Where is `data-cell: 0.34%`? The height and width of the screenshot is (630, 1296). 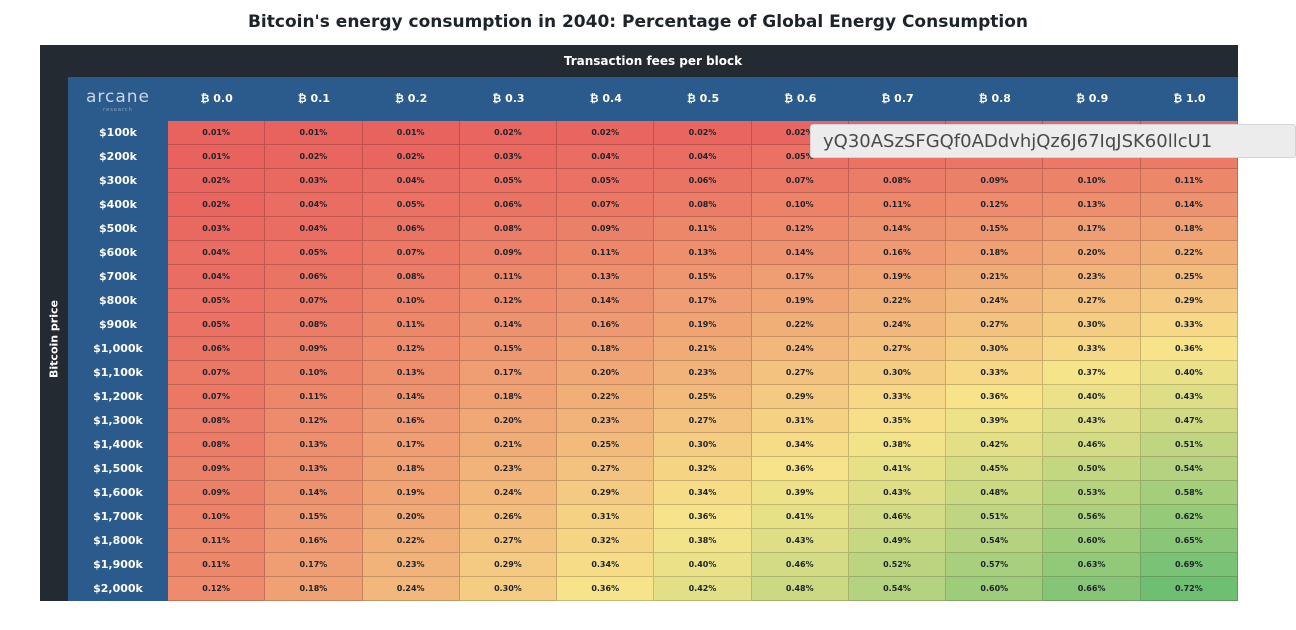
data-cell: 0.34% is located at coordinates (703, 493).